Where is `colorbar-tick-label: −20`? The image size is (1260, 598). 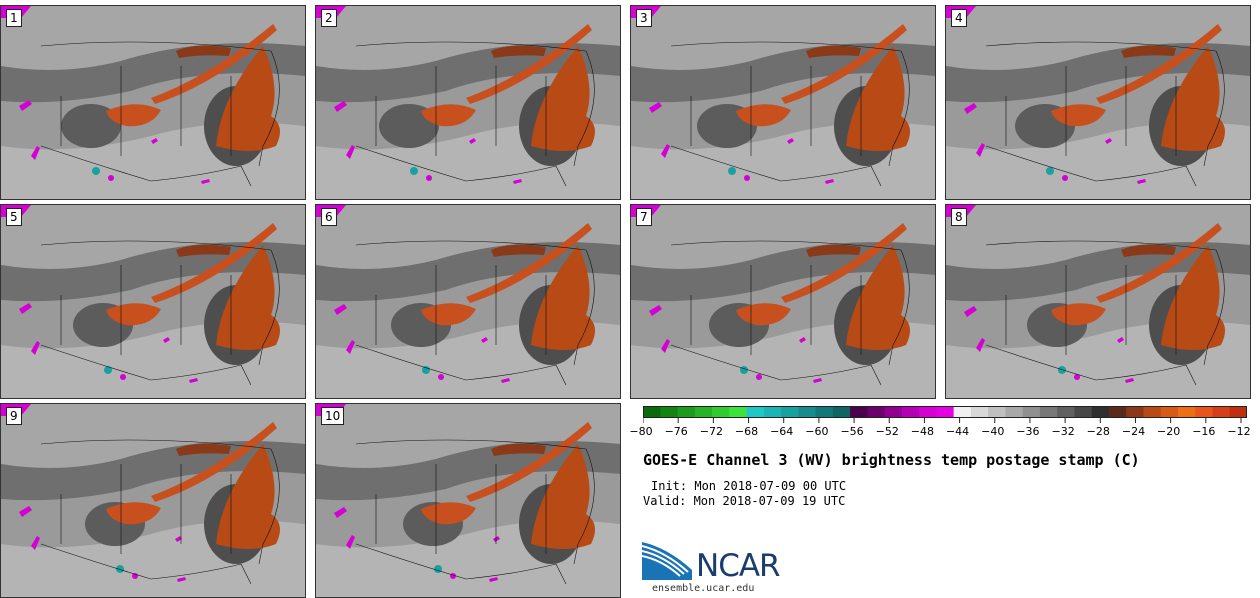
colorbar-tick-label: −20 is located at coordinates (1169, 431).